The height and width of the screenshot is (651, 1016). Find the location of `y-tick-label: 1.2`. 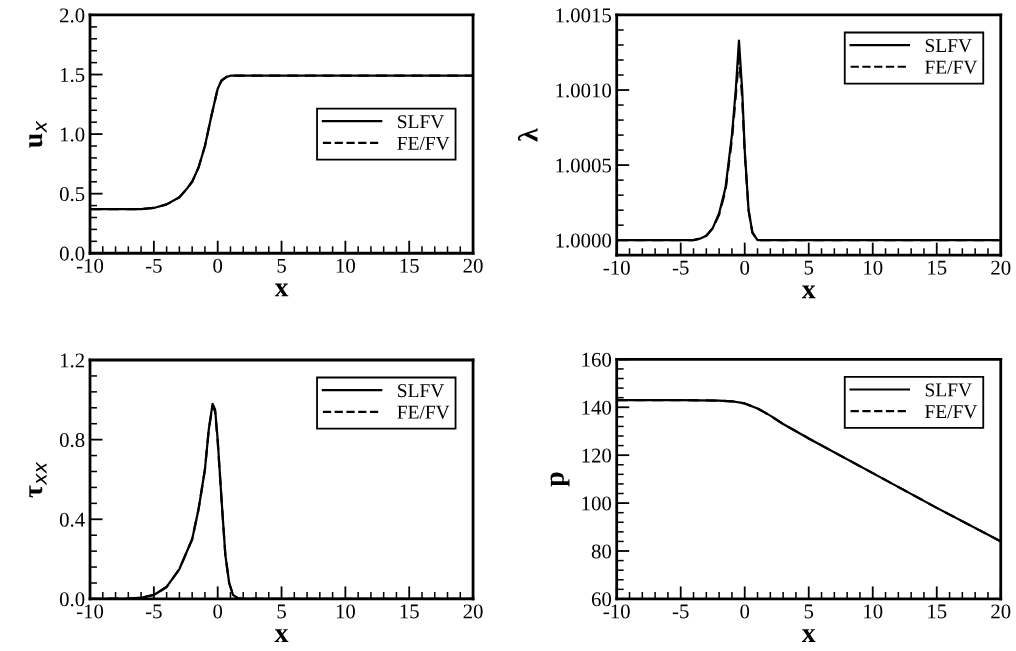

y-tick-label: 1.2 is located at coordinates (72, 360).